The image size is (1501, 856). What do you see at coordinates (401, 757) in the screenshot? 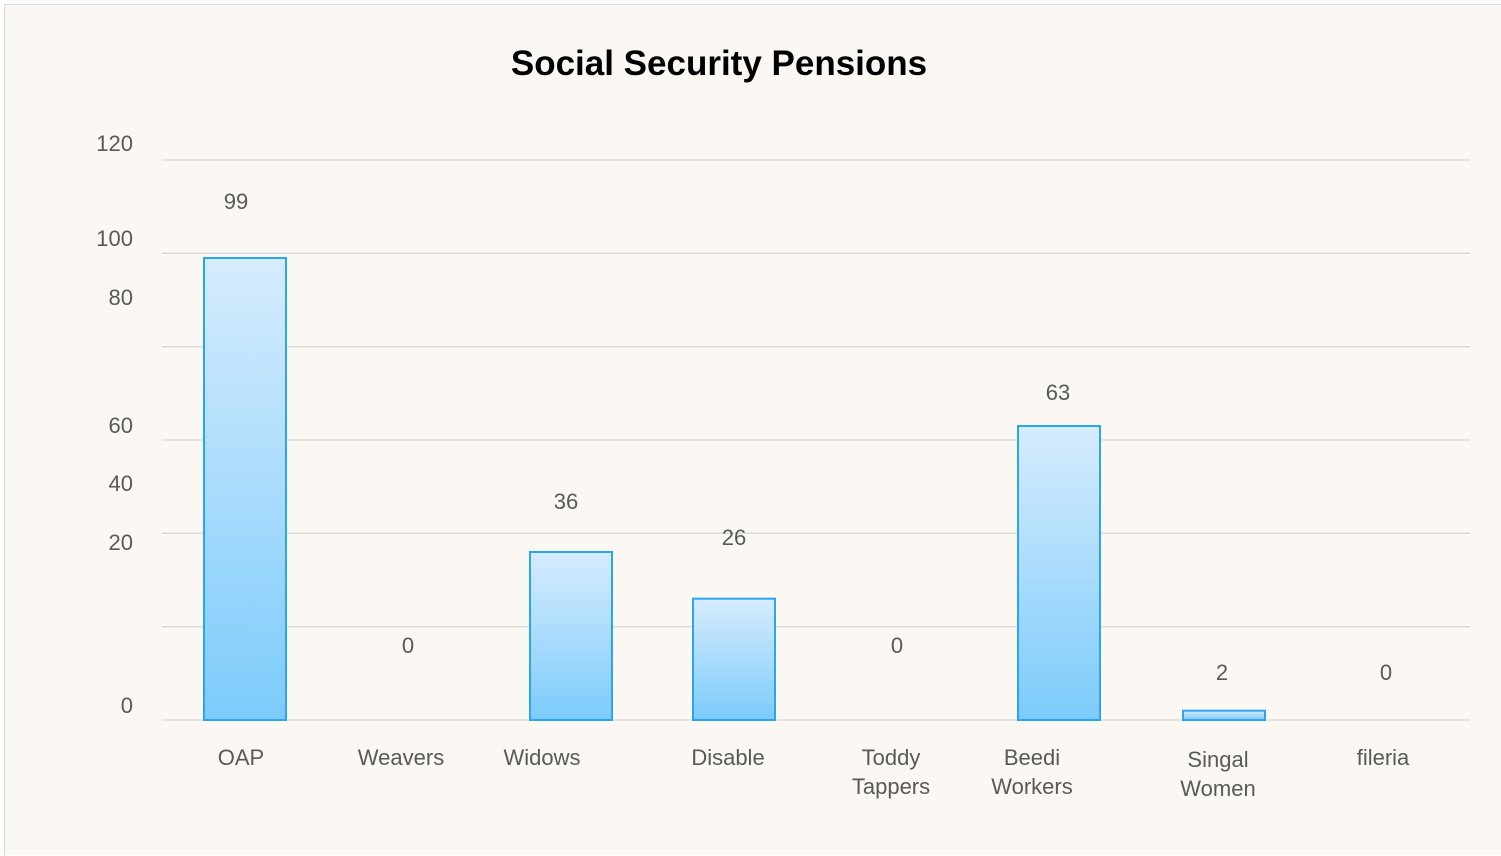
I see `x-tick-label: Weavers` at bounding box center [401, 757].